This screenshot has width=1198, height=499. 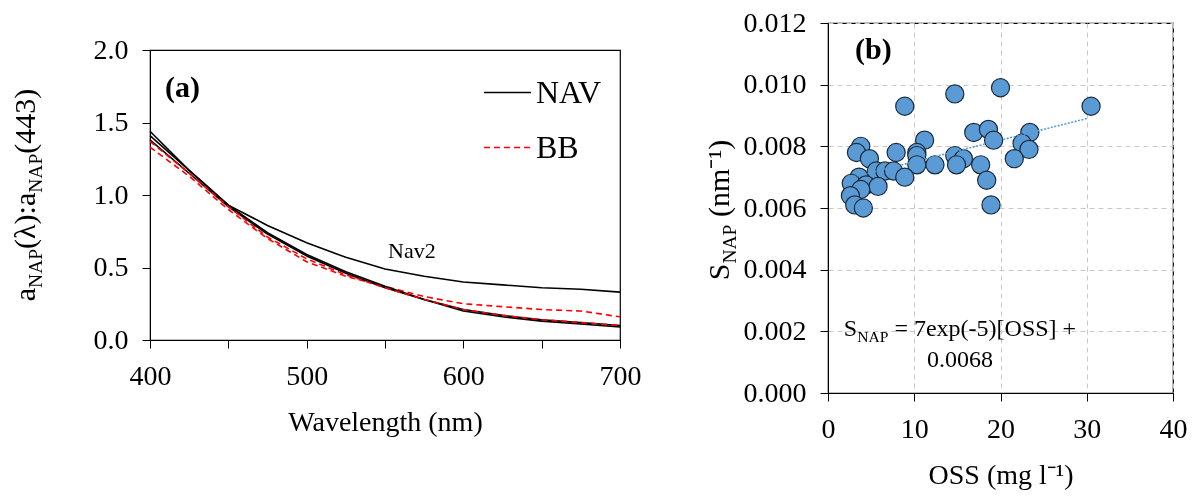 I want to click on x-tick-label: 500, so click(x=307, y=375).